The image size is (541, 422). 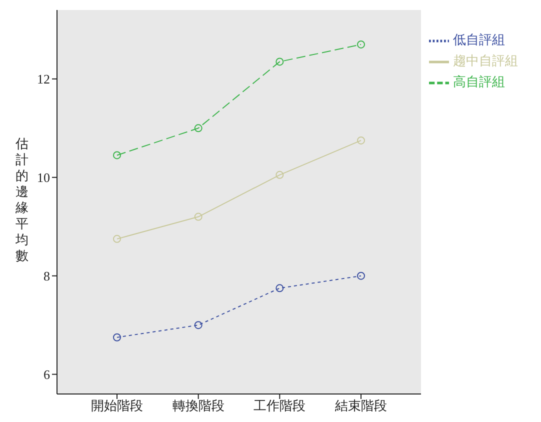 I want to click on legend-label: 低自評組, so click(x=479, y=39).